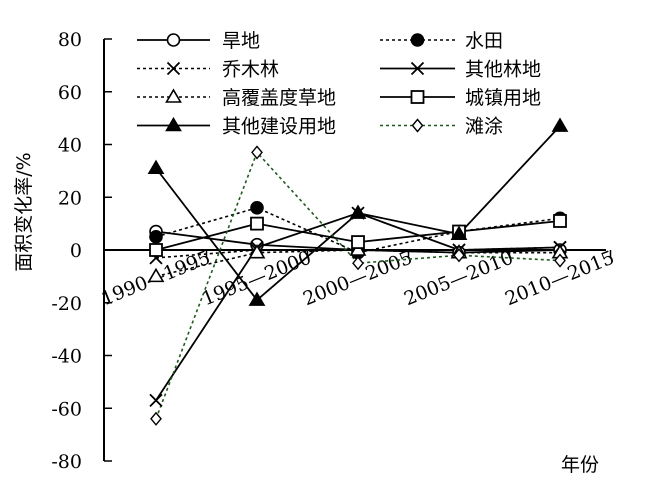 This screenshot has width=666, height=491. What do you see at coordinates (279, 127) in the screenshot?
I see `legend-label: 其他建设用地` at bounding box center [279, 127].